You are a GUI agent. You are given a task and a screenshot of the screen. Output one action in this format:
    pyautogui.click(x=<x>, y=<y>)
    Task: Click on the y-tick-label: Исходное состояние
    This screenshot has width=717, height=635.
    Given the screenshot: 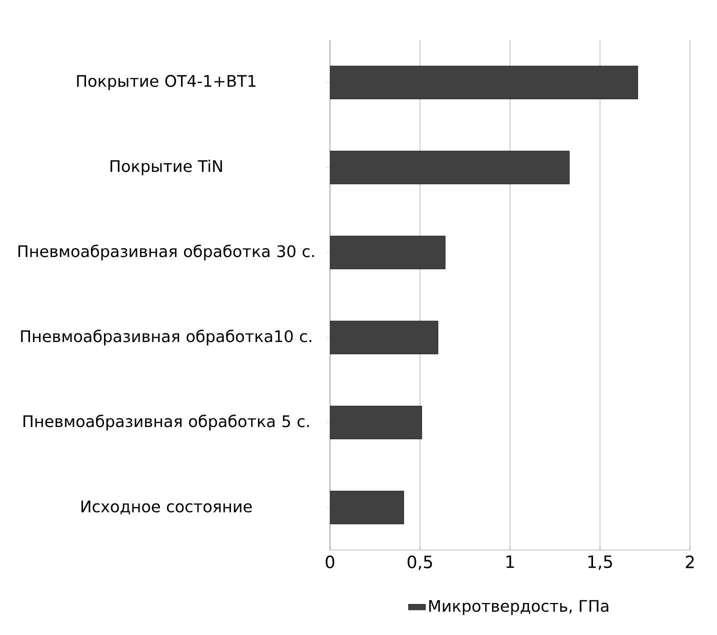 What is the action you would take?
    pyautogui.click(x=166, y=507)
    